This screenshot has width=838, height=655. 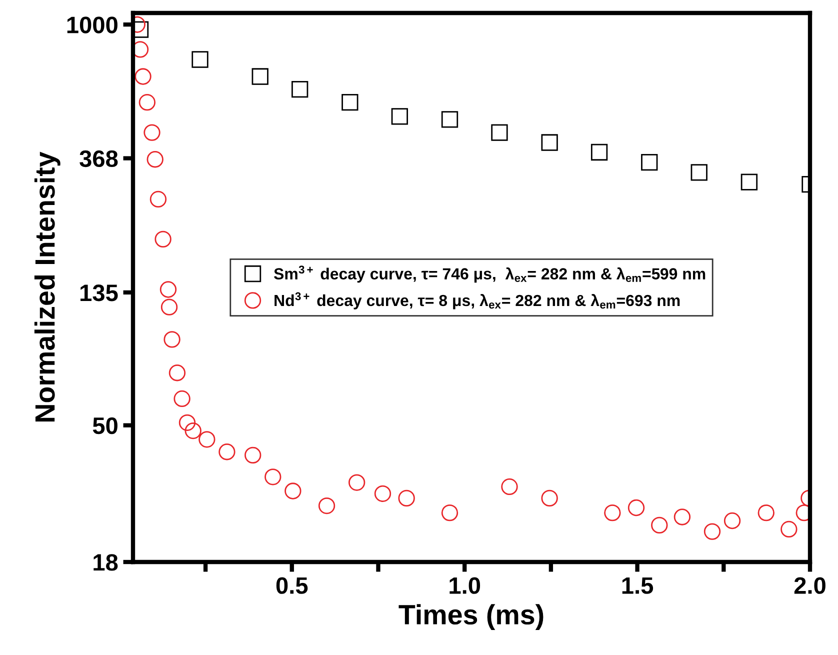 I want to click on y-tick-label: 1000, so click(x=92, y=25).